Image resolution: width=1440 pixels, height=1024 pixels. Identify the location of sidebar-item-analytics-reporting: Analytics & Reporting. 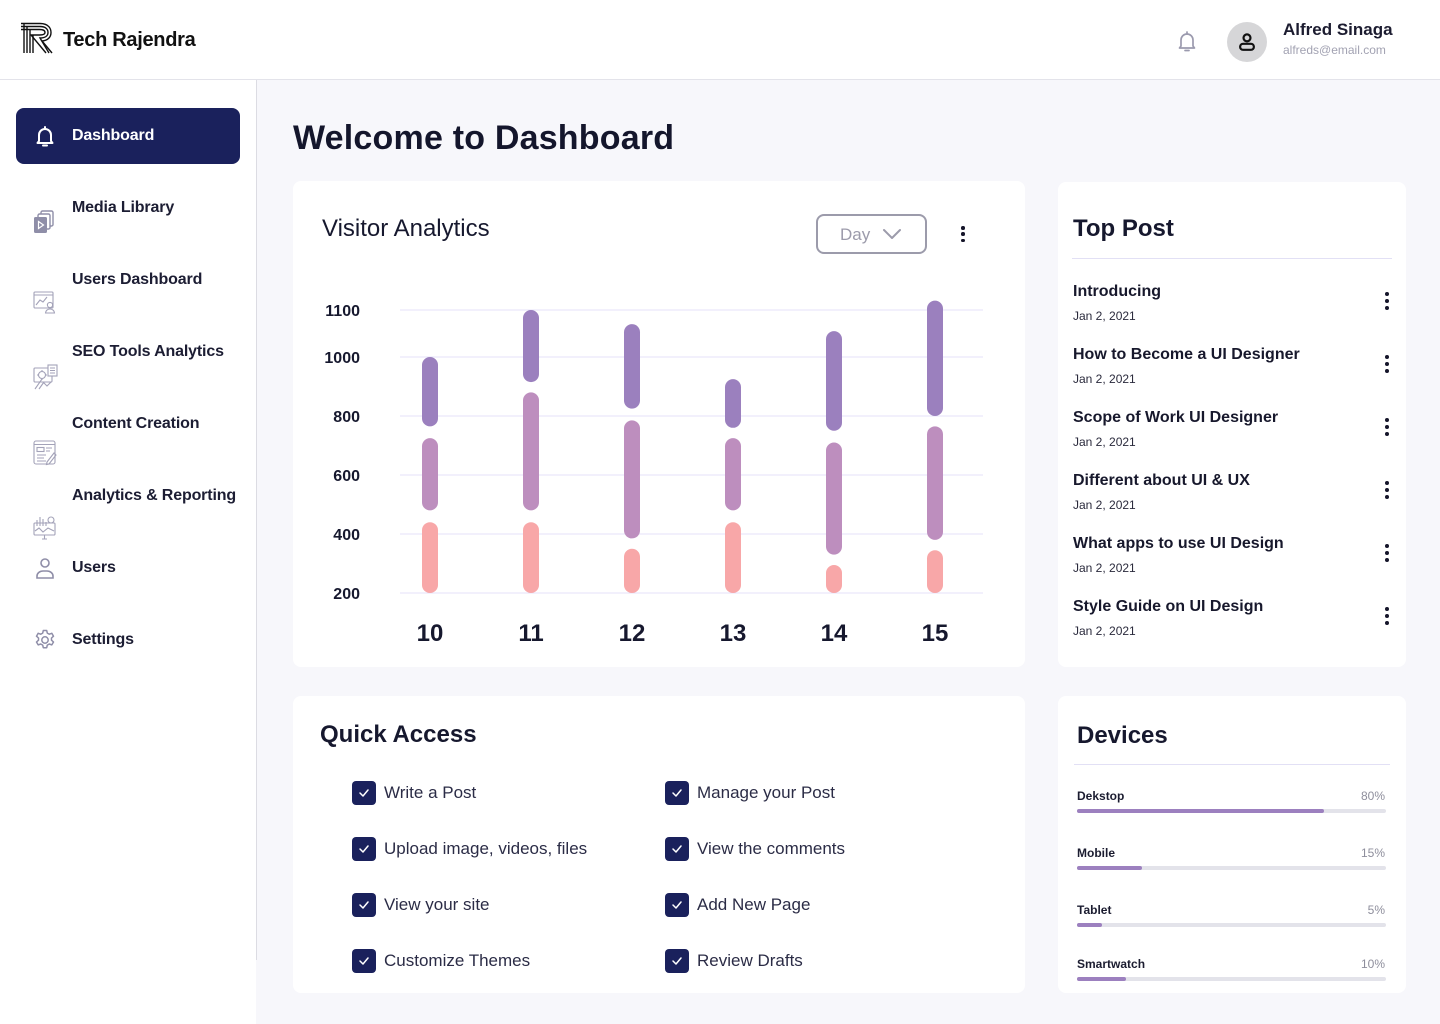
(128, 512).